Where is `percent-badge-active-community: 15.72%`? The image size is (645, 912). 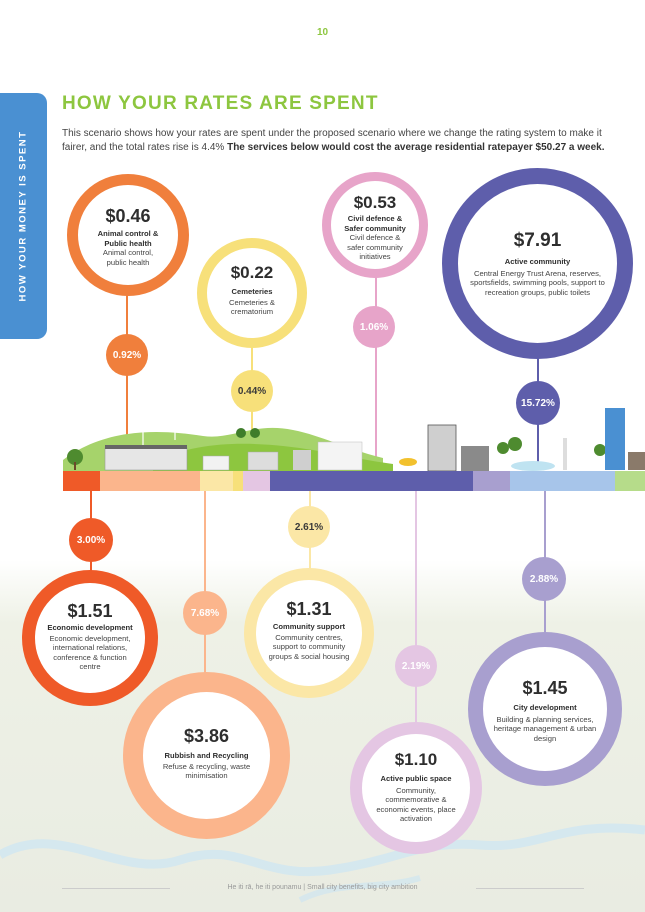
percent-badge-active-community: 15.72% is located at coordinates (538, 403).